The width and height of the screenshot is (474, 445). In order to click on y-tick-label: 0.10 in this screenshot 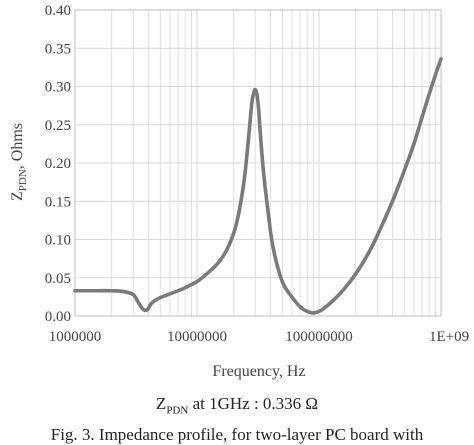, I will do `click(58, 241)`.